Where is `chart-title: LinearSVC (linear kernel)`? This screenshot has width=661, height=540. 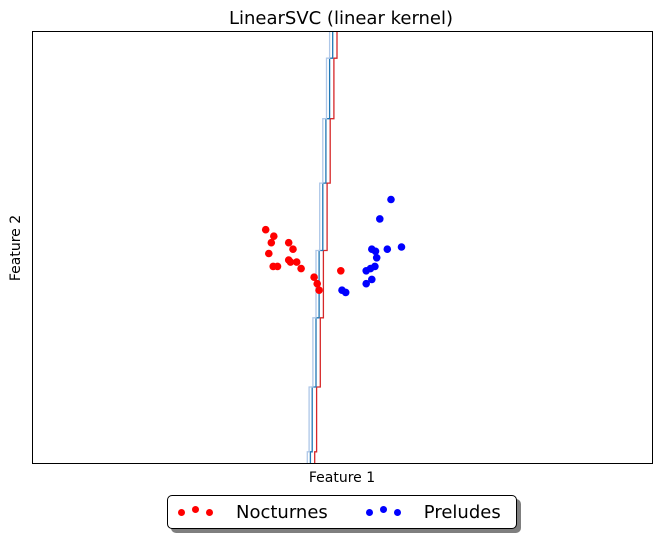 chart-title: LinearSVC (linear kernel) is located at coordinates (341, 18).